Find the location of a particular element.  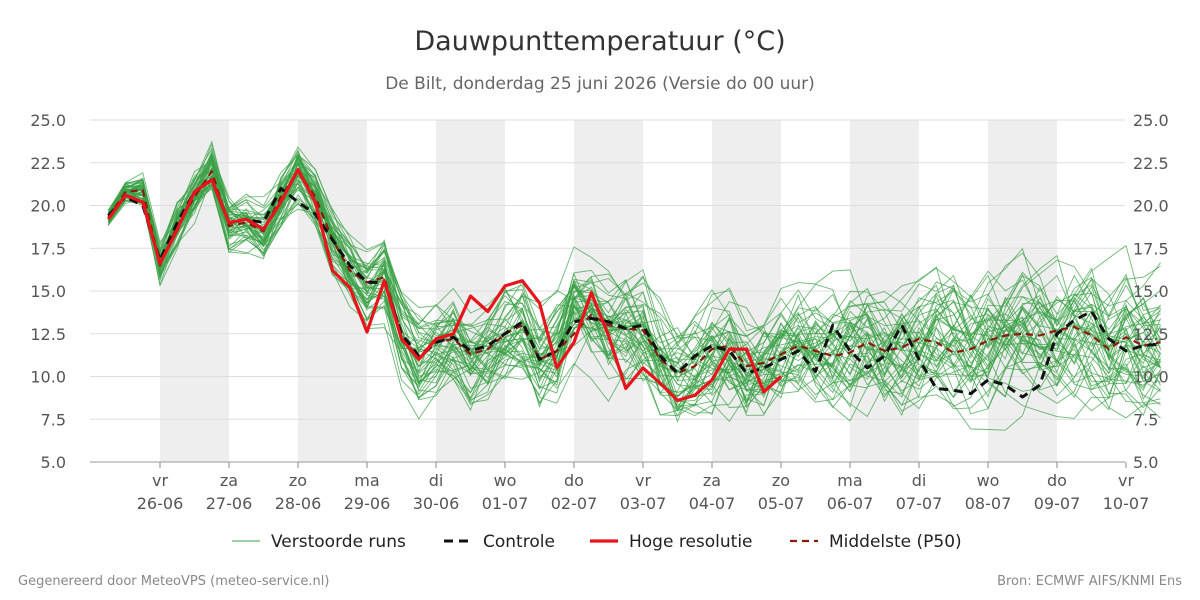

footer-source: Bron: ECMWF AIFS/KNMI Ens is located at coordinates (1089, 581).